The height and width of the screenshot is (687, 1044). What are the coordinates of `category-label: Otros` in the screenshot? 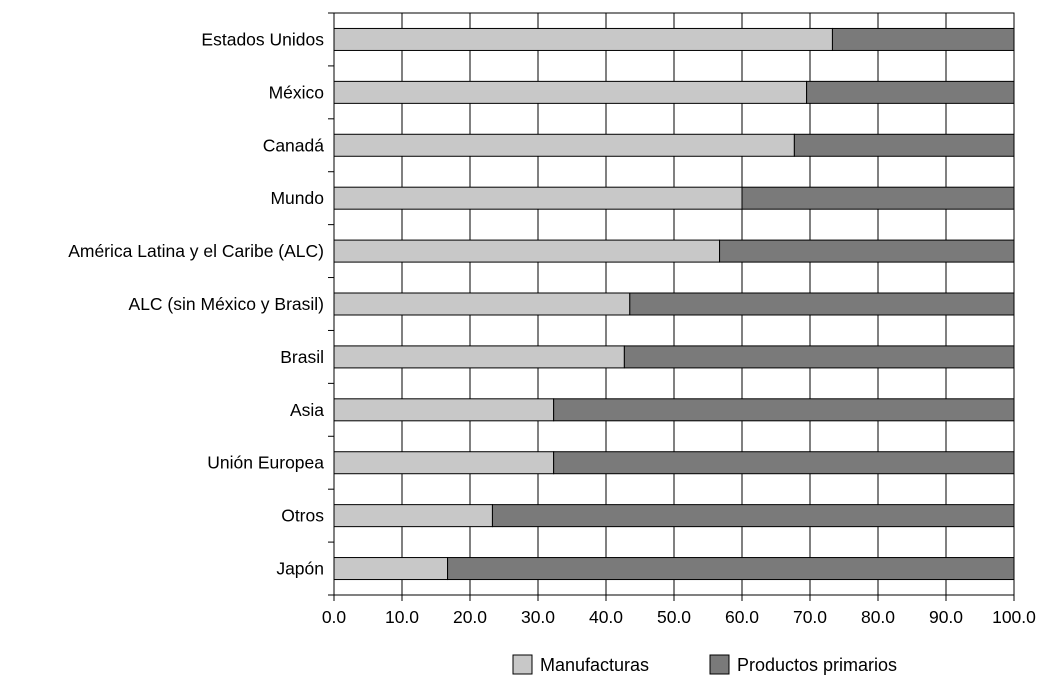 It's located at (302, 516).